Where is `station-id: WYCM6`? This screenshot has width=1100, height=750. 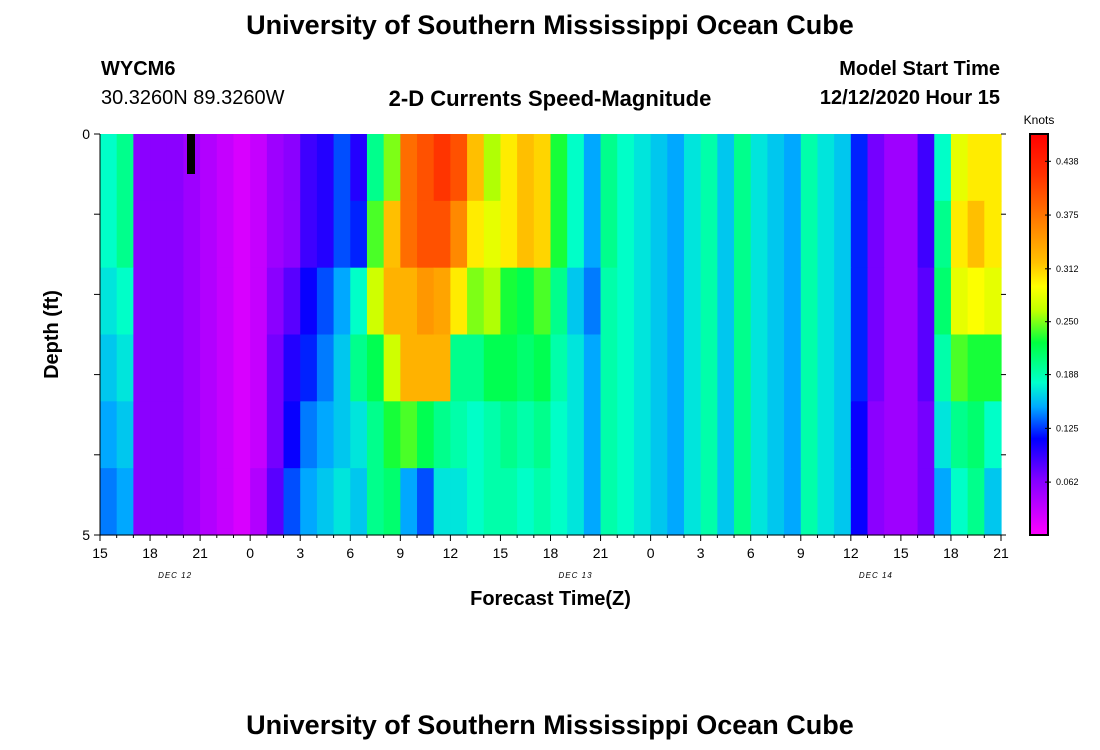
station-id: WYCM6 is located at coordinates (138, 69).